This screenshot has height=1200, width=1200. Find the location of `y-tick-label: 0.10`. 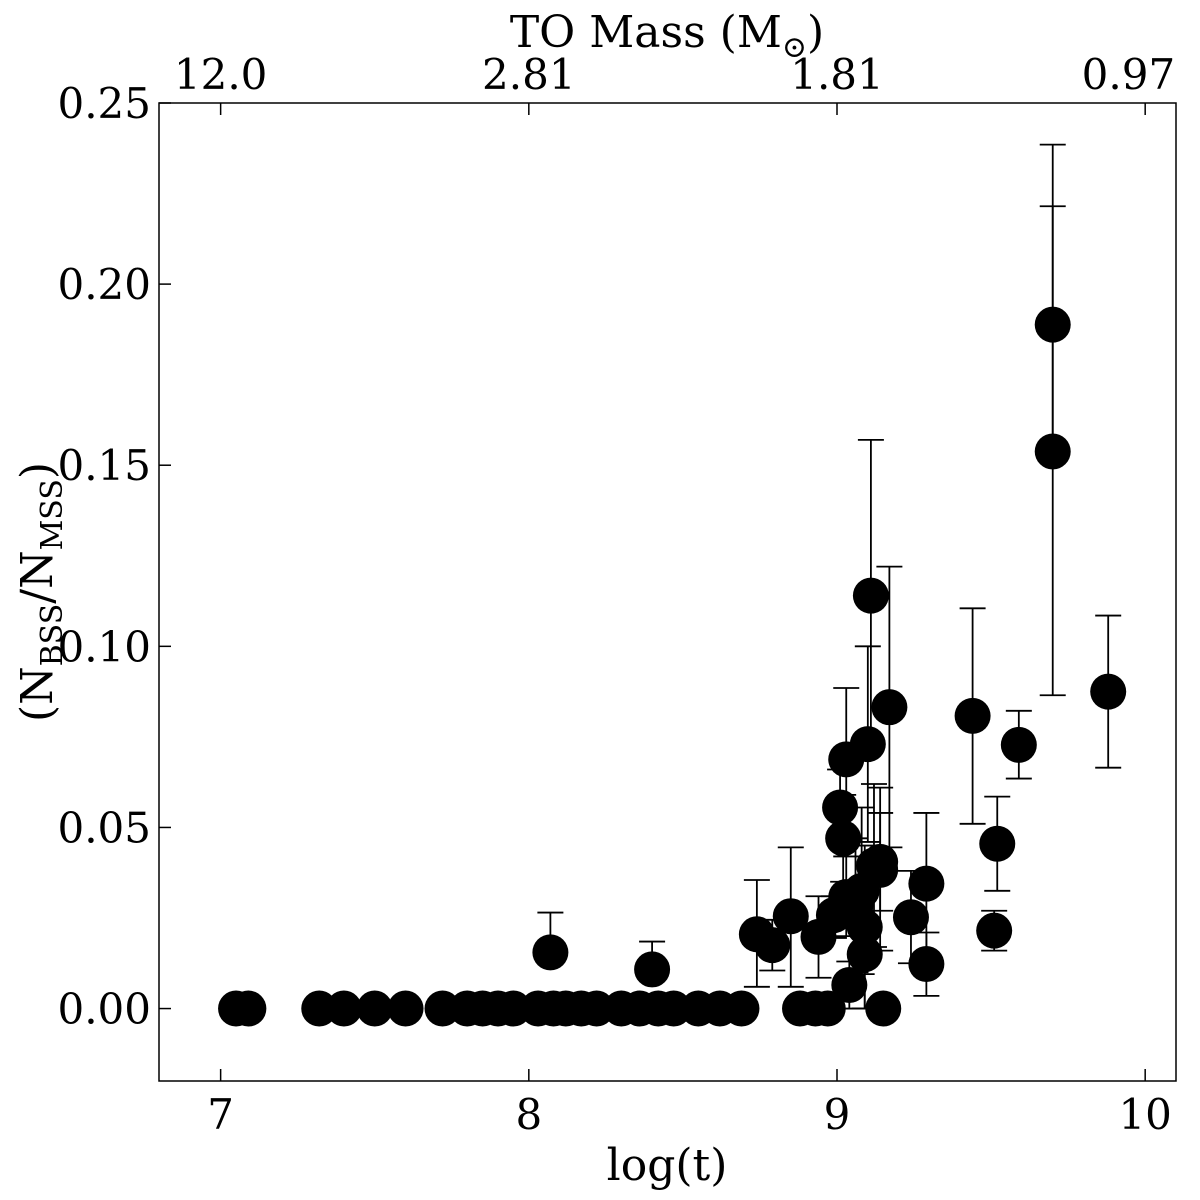

y-tick-label: 0.10 is located at coordinates (104, 646).